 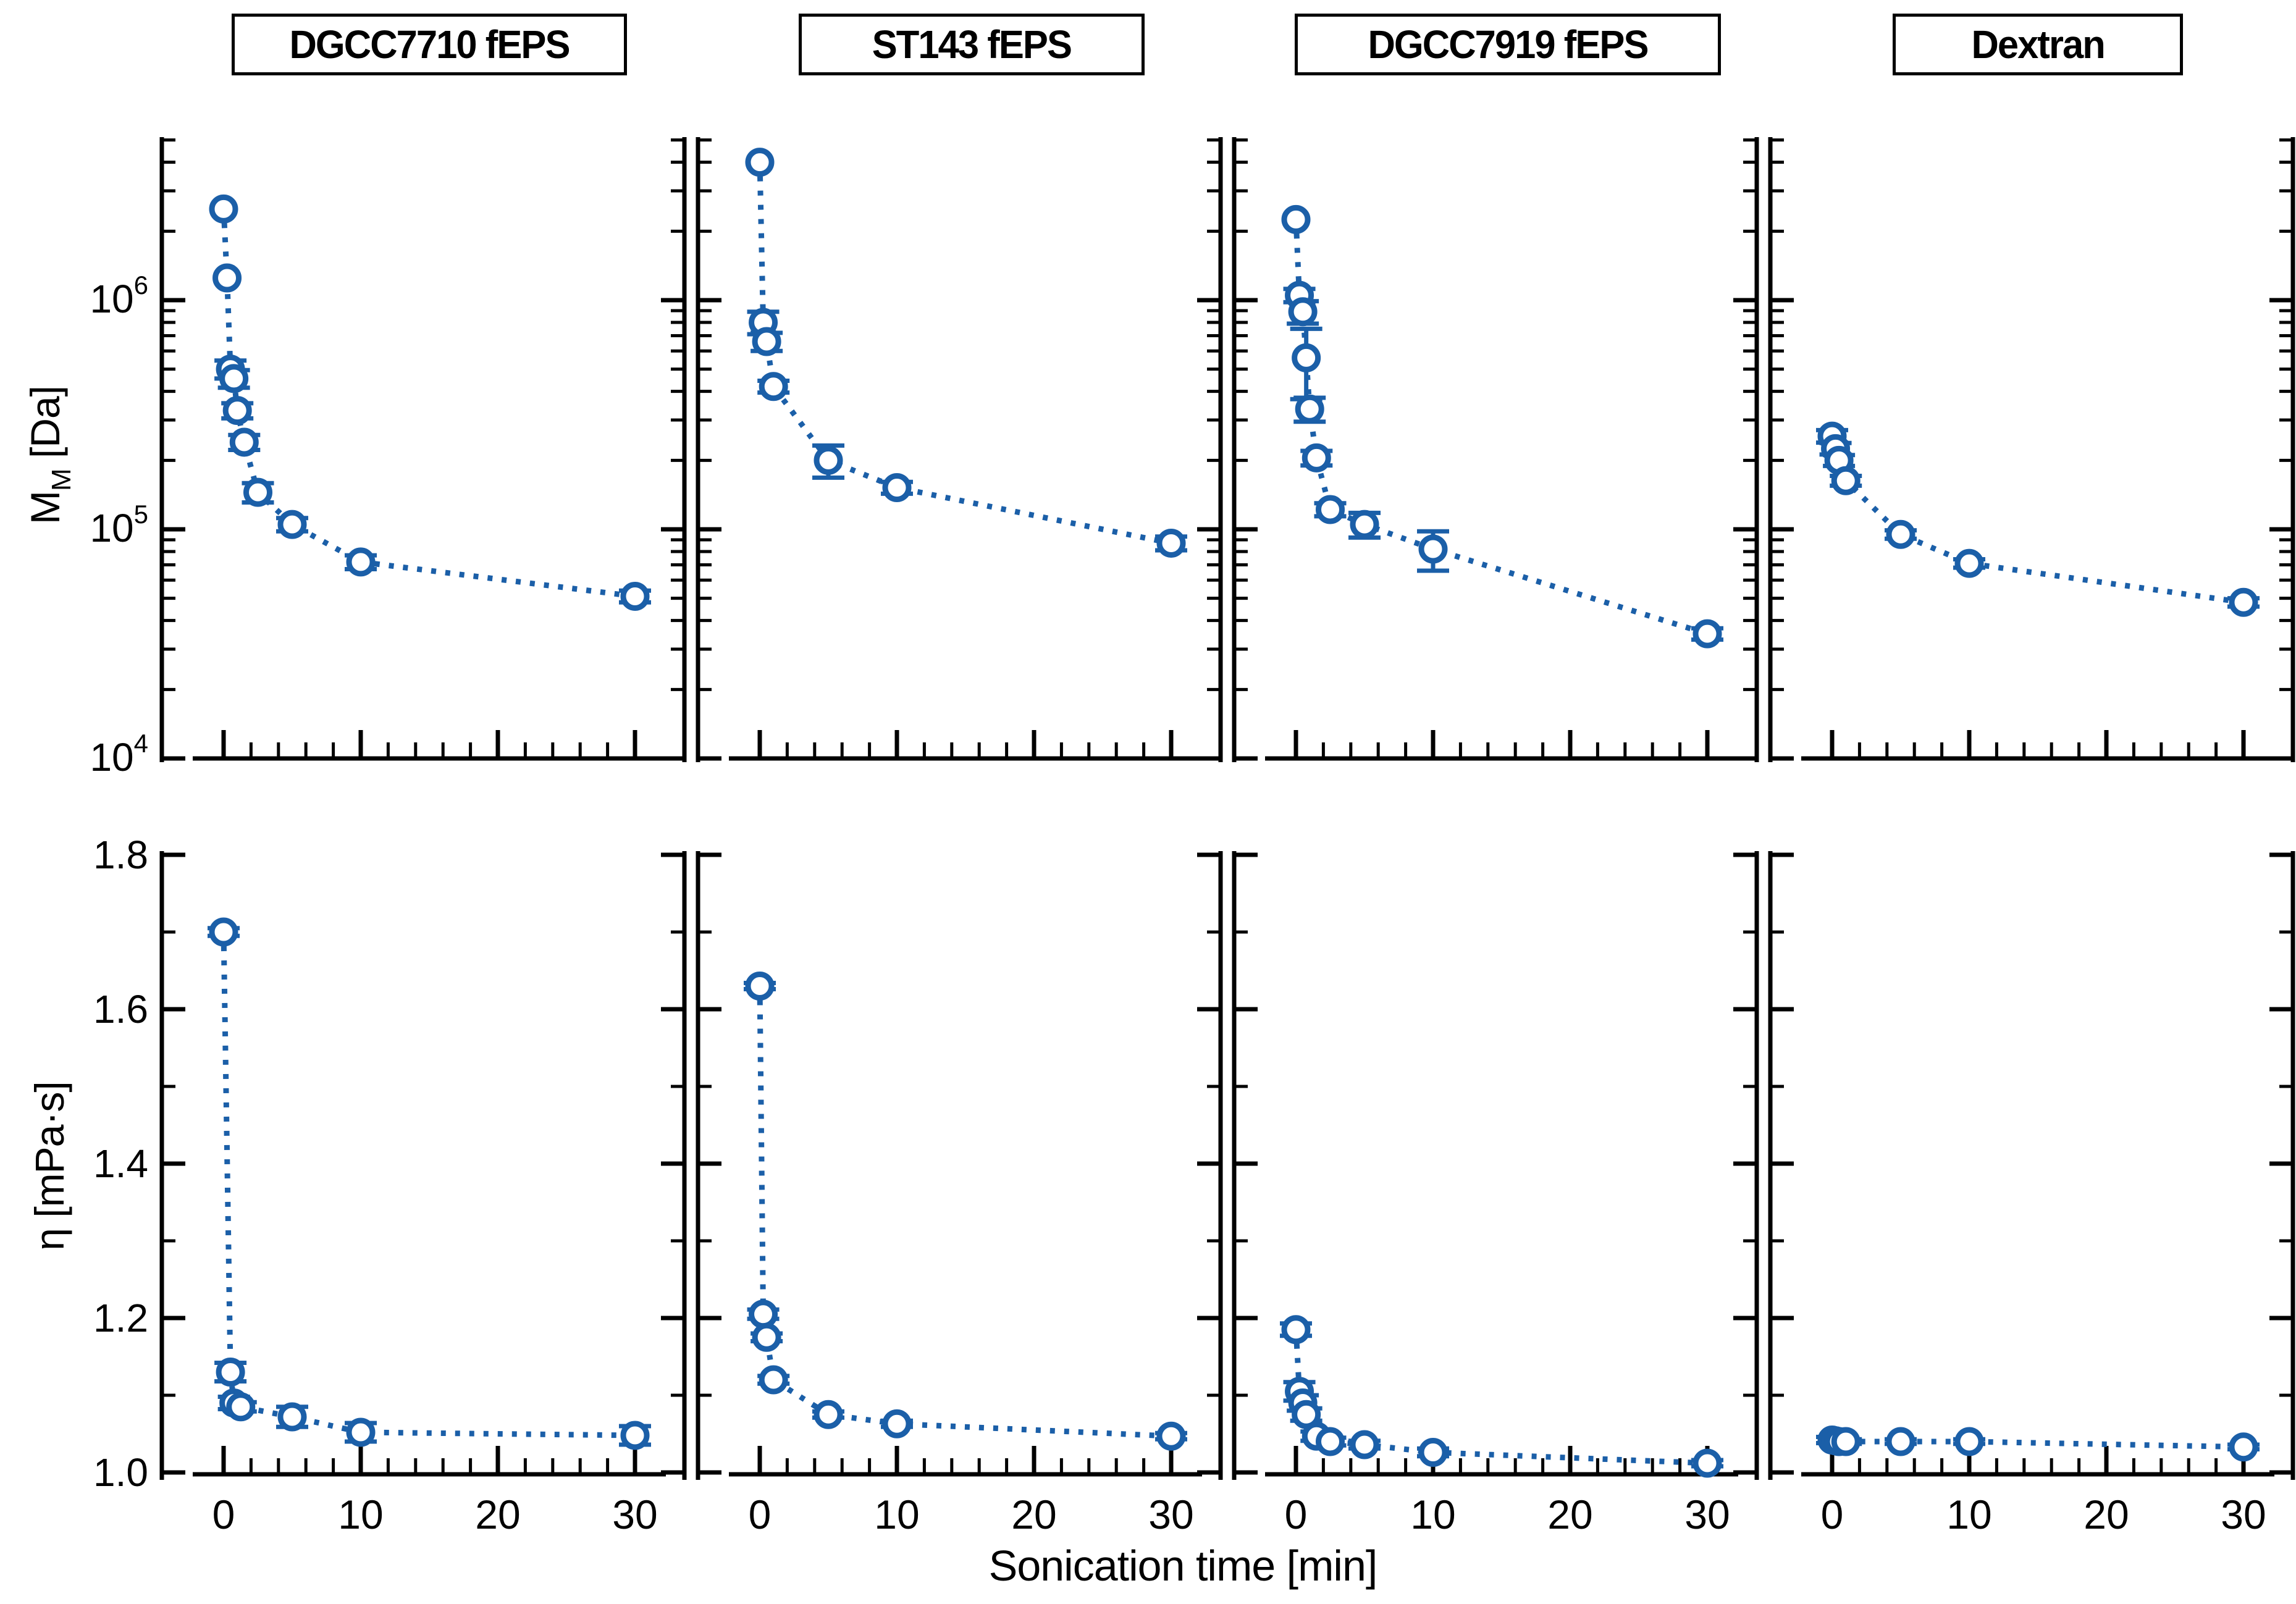 I want to click on panel-axes-r1-c0: 0 10 20 30 1.0 1.2 1.4 1.6 1.8, so click(x=390, y=1185).